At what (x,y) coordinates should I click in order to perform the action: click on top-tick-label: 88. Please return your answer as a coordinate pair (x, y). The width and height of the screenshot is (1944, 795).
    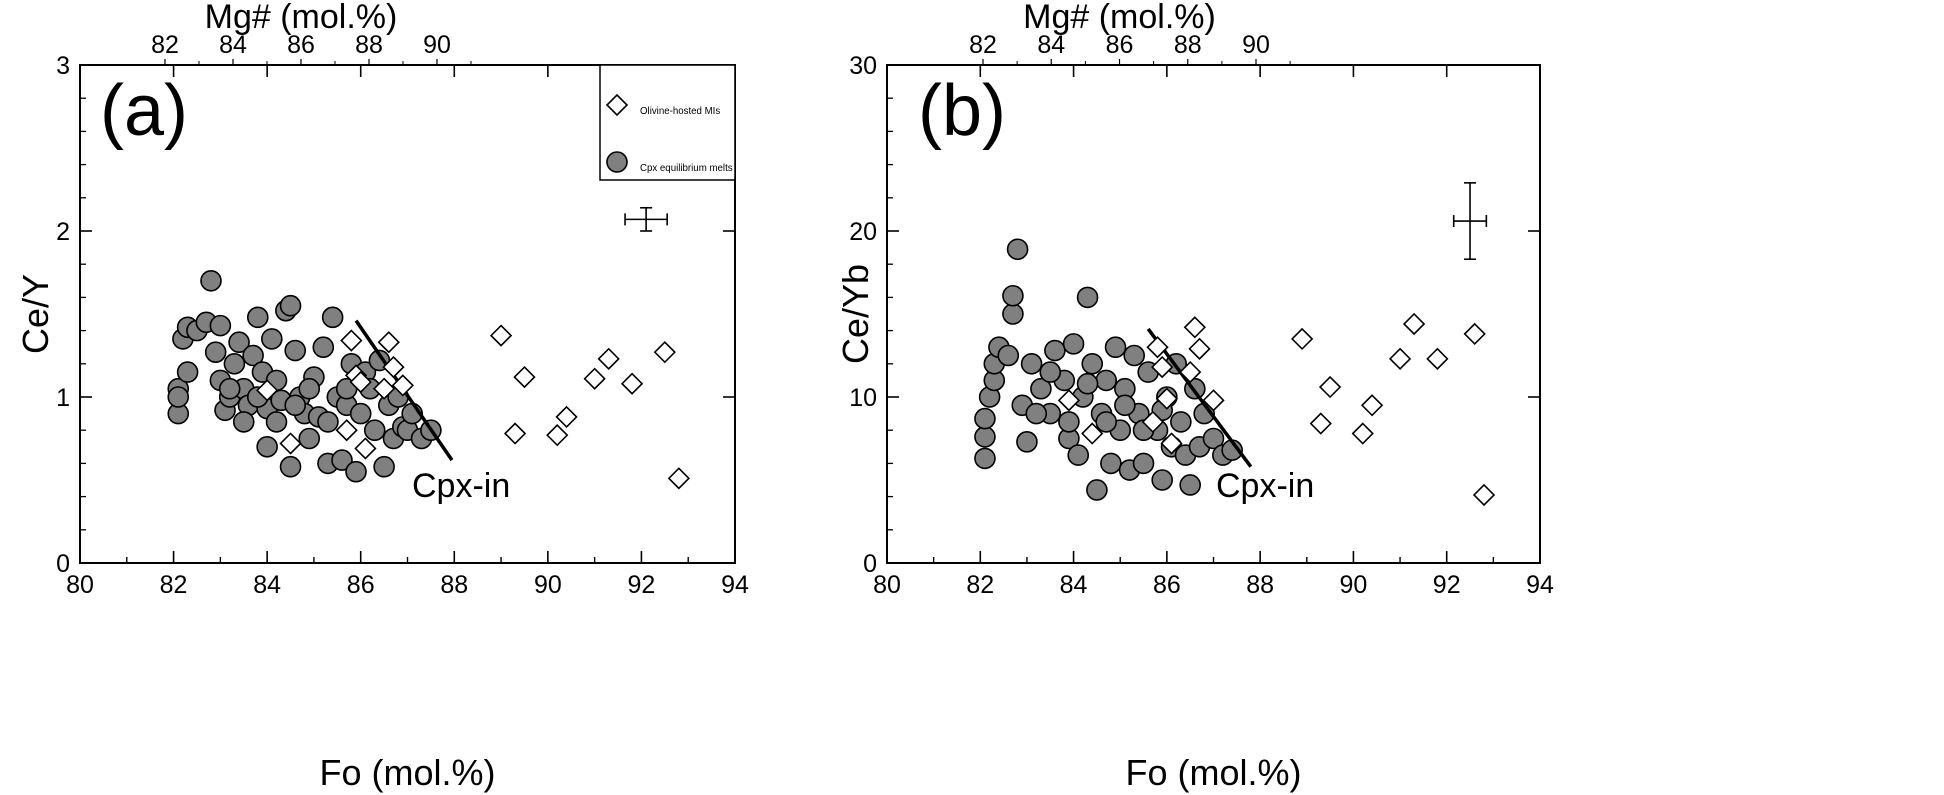
    Looking at the image, I should click on (1188, 45).